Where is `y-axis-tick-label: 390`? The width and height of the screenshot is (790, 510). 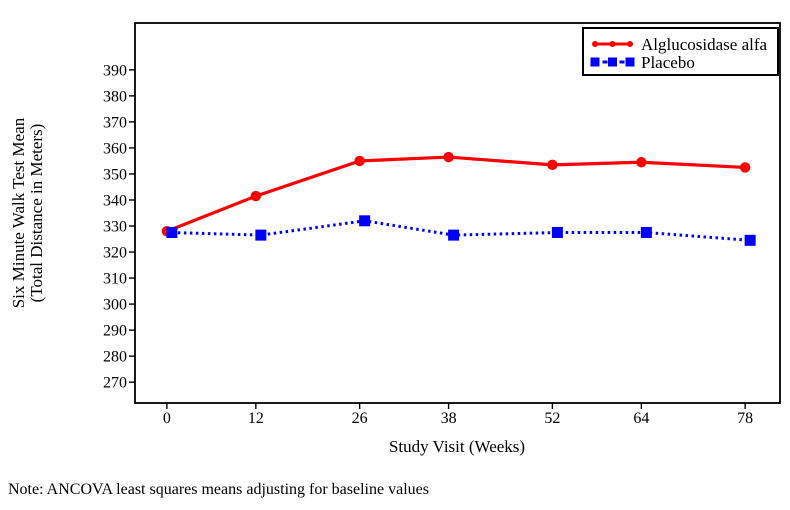 y-axis-tick-label: 390 is located at coordinates (115, 70).